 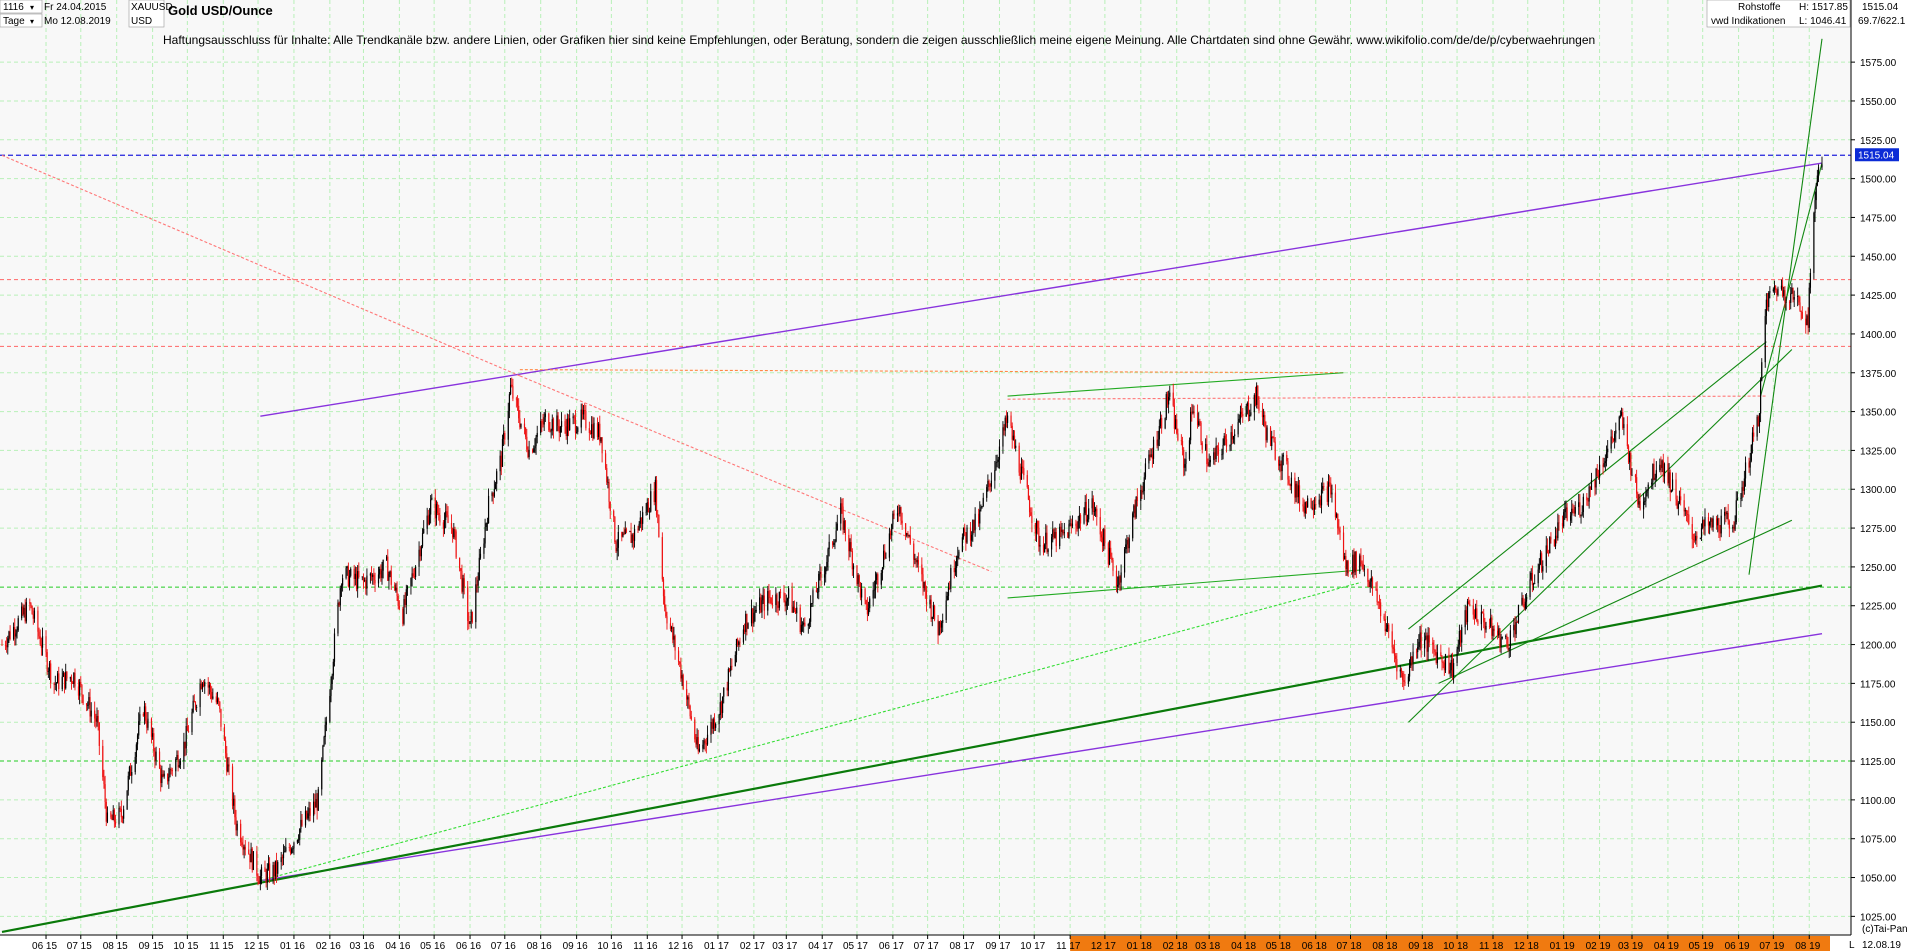 What do you see at coordinates (432, 946) in the screenshot?
I see `x-tick-label: 05 16` at bounding box center [432, 946].